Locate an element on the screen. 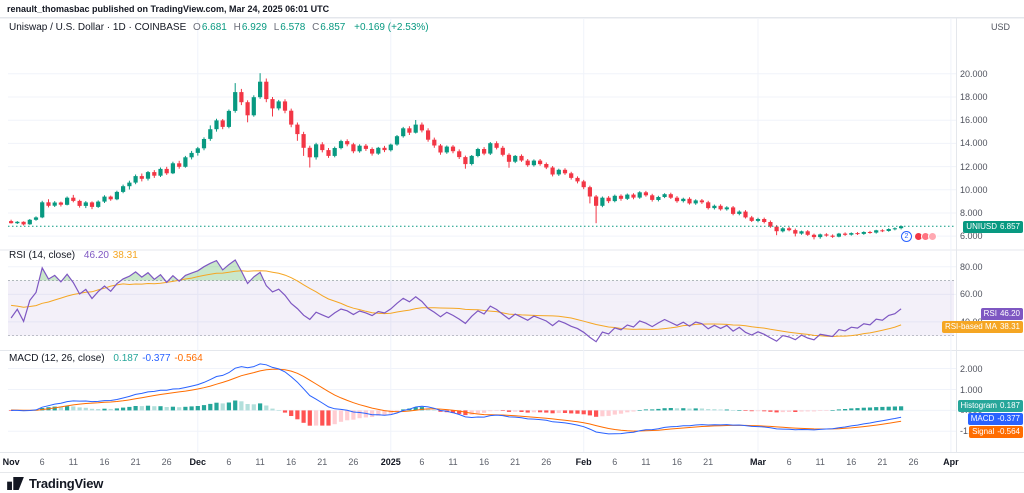 This screenshot has width=1024, height=493. rsi-badge-value: 46.20 is located at coordinates (1009, 313).